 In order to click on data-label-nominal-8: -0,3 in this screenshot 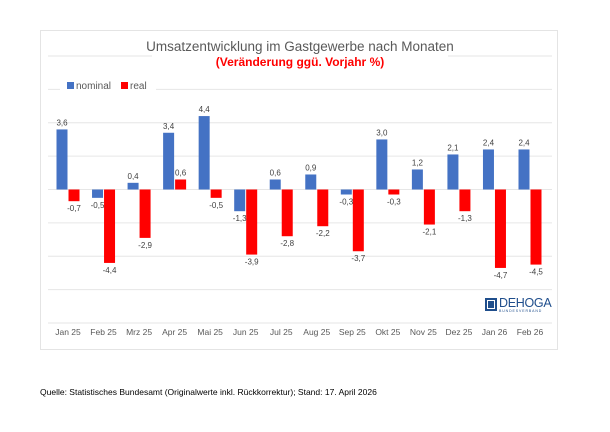, I will do `click(346, 202)`.